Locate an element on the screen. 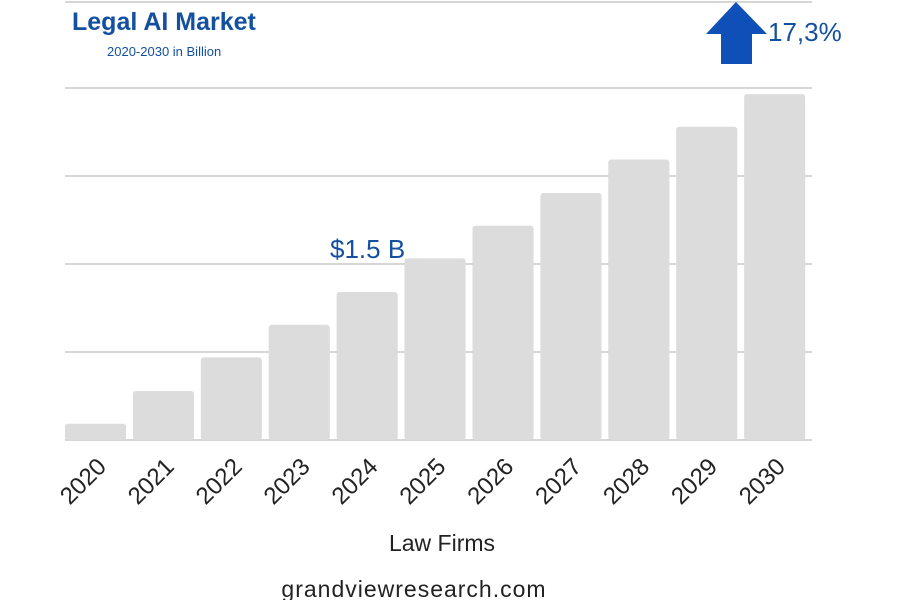  x-tick-label: 2027 is located at coordinates (558, 481).